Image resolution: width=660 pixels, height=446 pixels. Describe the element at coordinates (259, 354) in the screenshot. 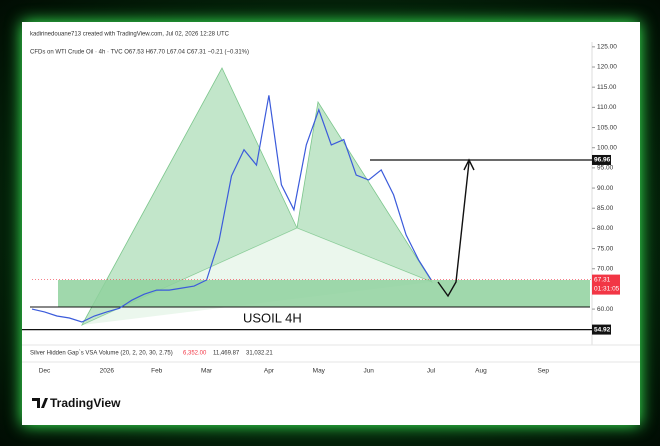

I see `indicator-value: 31,032.21` at that location.